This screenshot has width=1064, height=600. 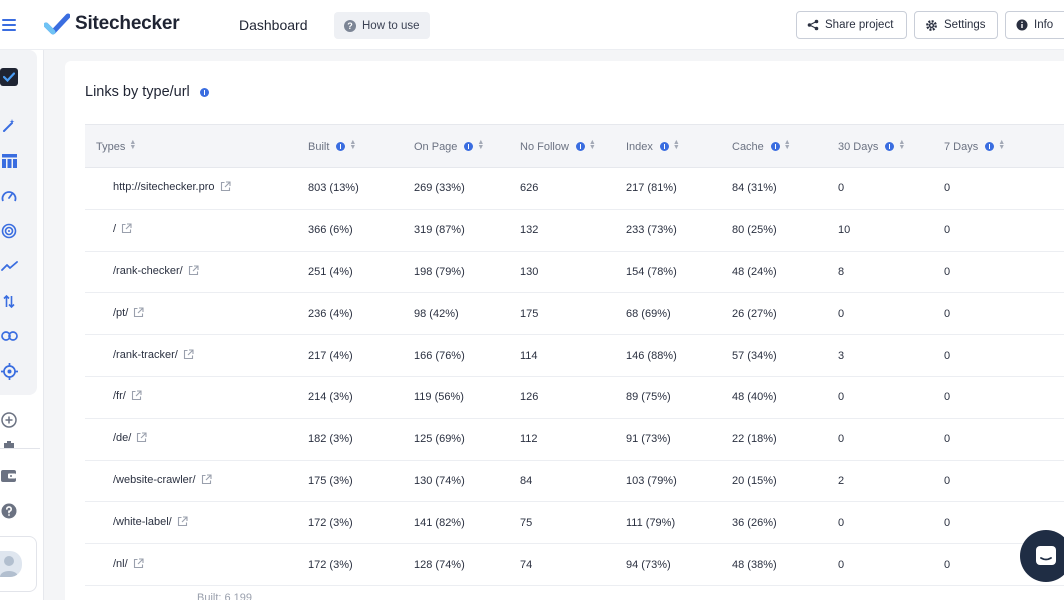 What do you see at coordinates (456, 272) in the screenshot?
I see `table-cell: 198 (79%)` at bounding box center [456, 272].